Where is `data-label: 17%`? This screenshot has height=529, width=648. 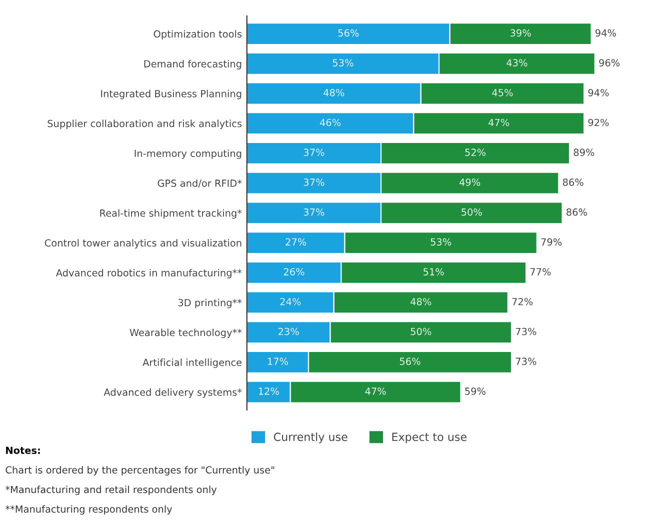
data-label: 17% is located at coordinates (278, 362).